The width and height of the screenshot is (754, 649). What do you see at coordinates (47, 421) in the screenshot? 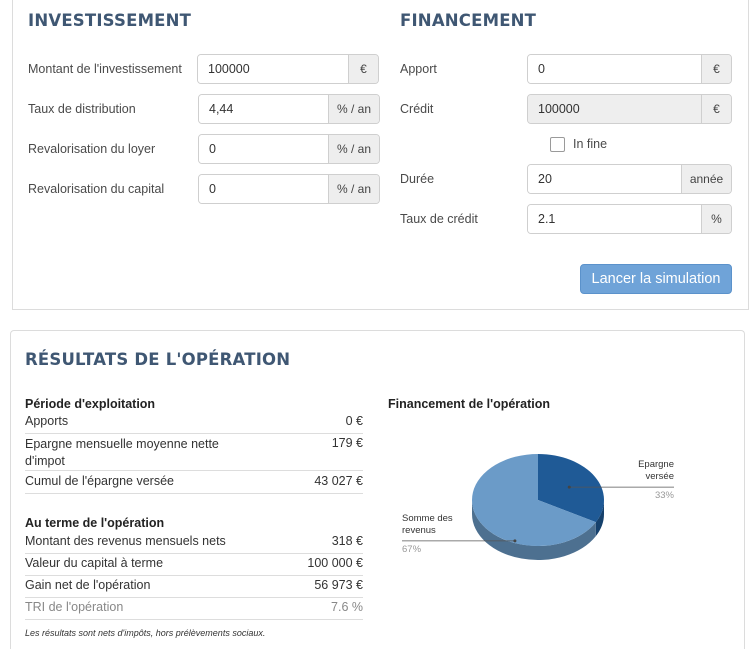
I see `row-label: Apports` at bounding box center [47, 421].